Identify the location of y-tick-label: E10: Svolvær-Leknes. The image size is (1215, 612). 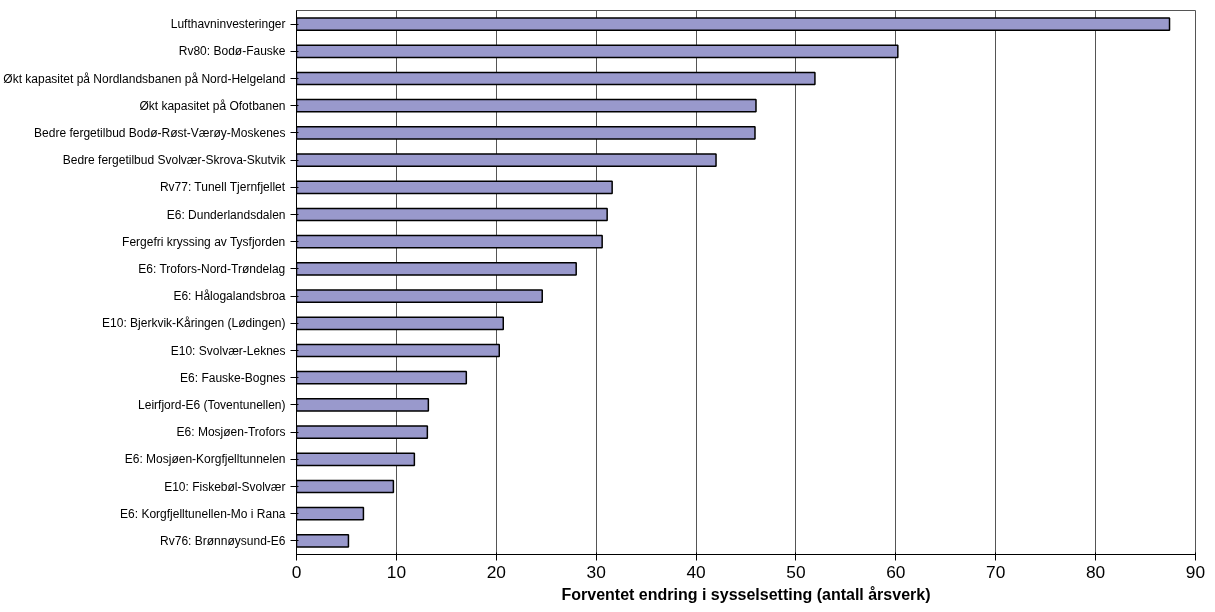
(228, 350).